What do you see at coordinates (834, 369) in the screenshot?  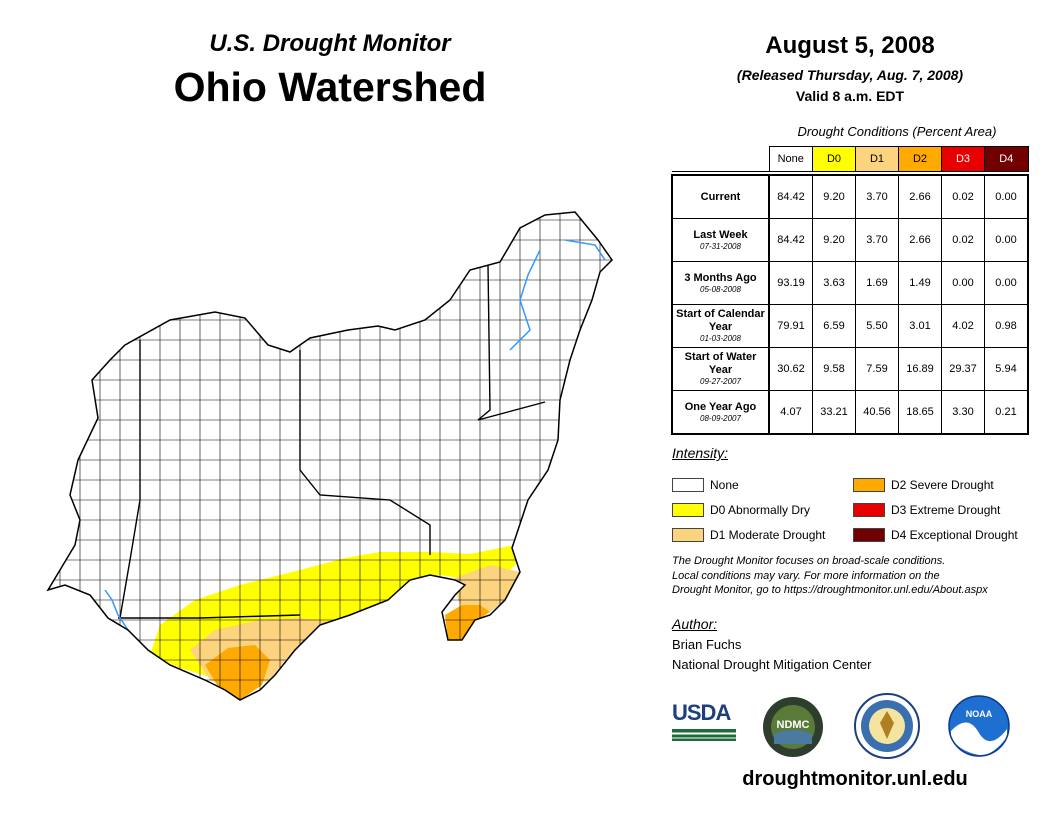 I see `table-cell: 9.58` at bounding box center [834, 369].